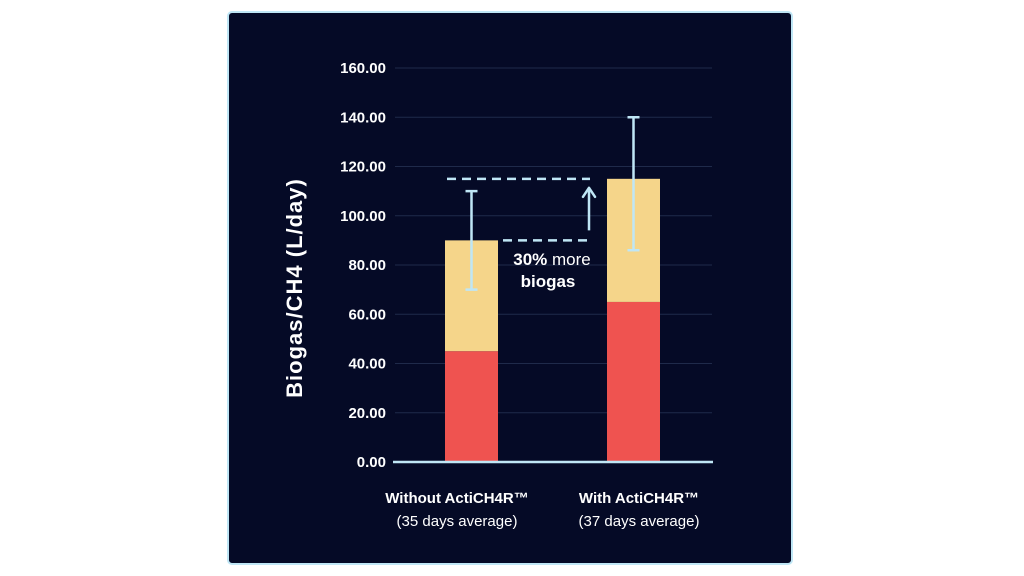 This screenshot has width=1024, height=576. I want to click on annotation-percent: 30%, so click(530, 259).